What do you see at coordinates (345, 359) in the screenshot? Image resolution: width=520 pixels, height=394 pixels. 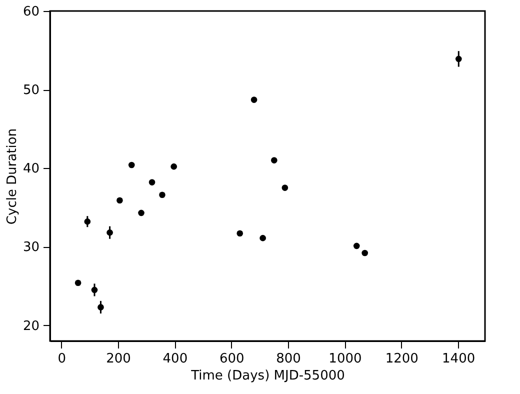 I see `x-tick-label: 1000` at bounding box center [345, 359].